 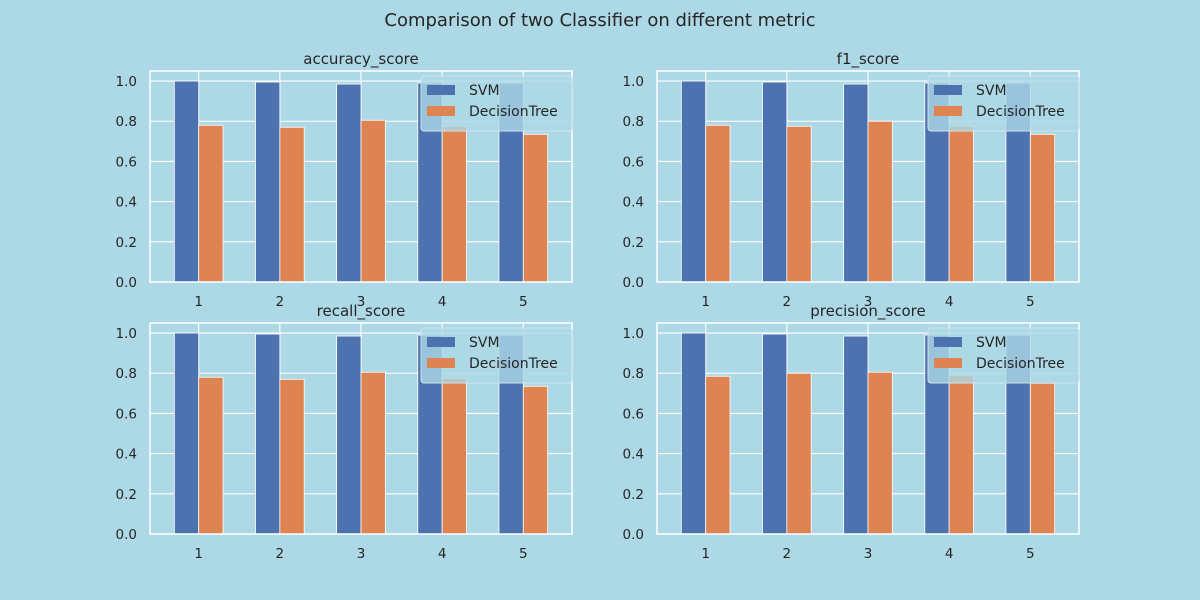 I want to click on subplot-3-xtick-label: 1, so click(x=198, y=554).